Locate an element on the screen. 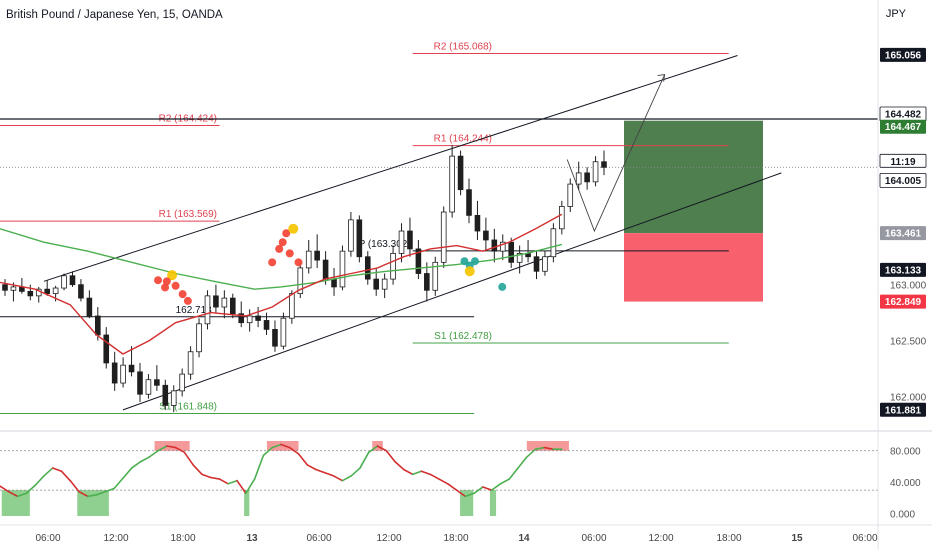  x-tick-label: 13 is located at coordinates (252, 538).